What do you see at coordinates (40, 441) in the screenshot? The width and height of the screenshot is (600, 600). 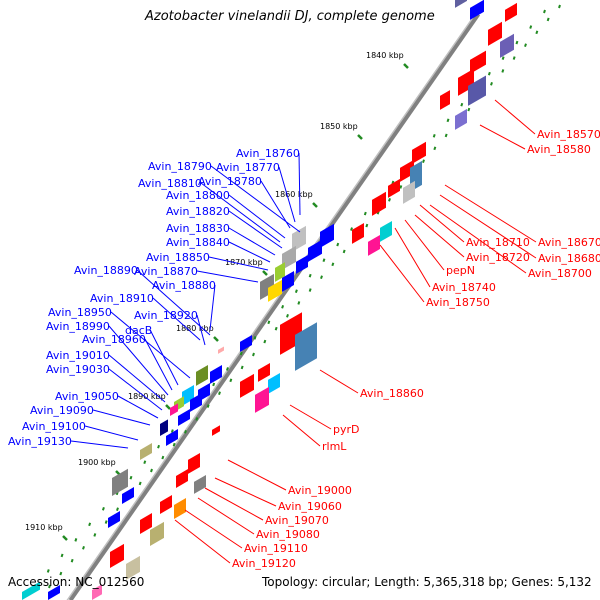 I see `gene-label-forward: Avin_19130` at bounding box center [40, 441].